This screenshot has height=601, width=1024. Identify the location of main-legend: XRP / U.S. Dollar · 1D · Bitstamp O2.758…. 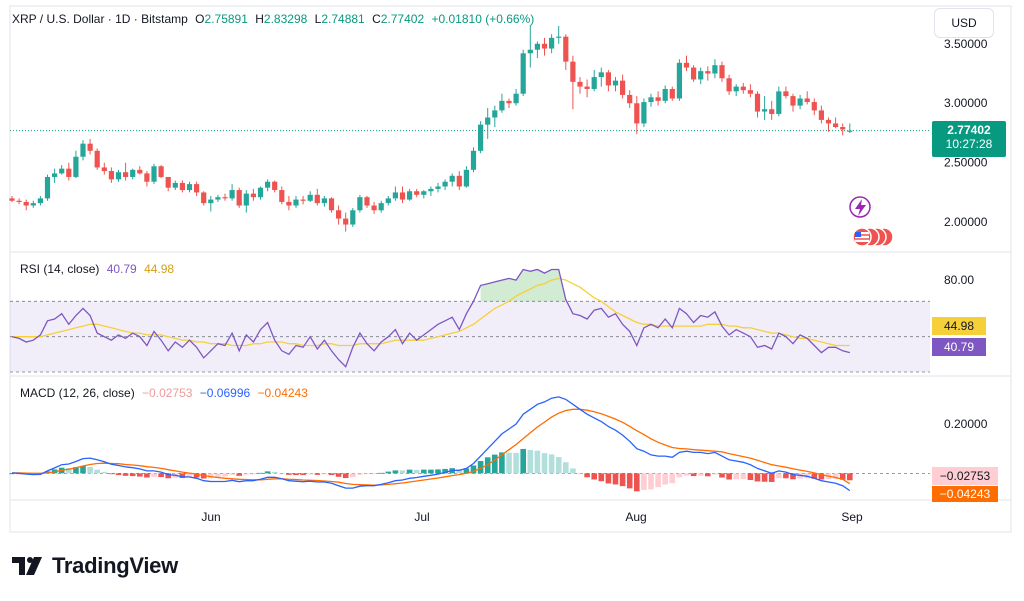
(275, 19).